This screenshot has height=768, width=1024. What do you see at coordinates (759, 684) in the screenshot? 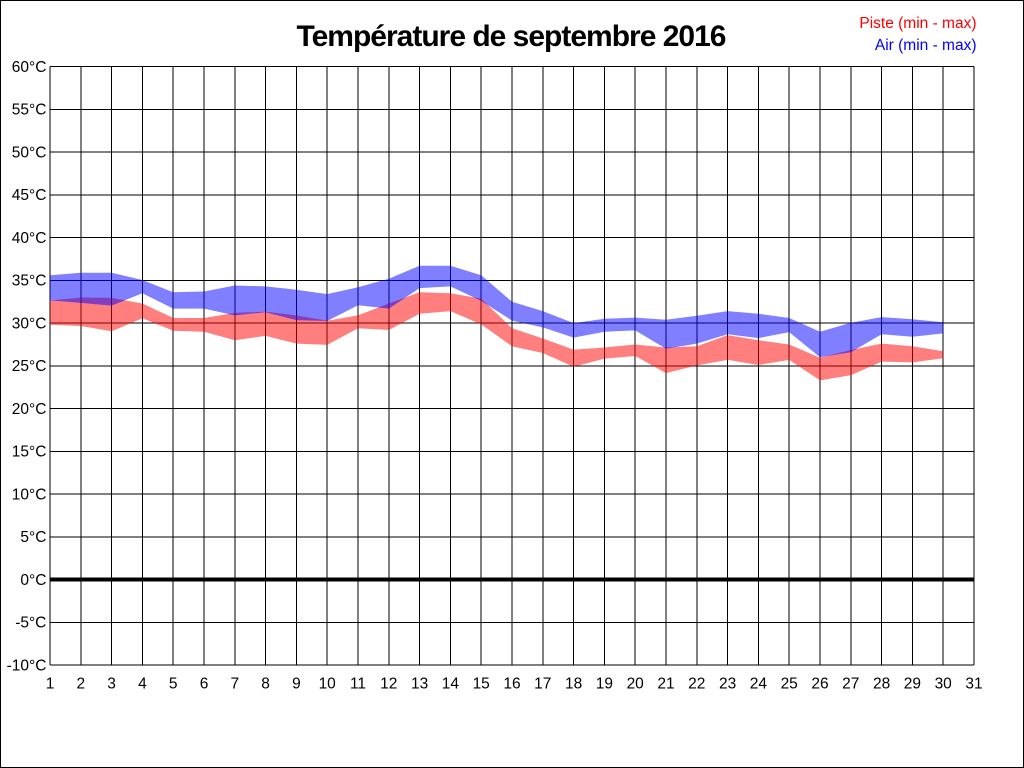
I see `svg-text: 24` at bounding box center [759, 684].